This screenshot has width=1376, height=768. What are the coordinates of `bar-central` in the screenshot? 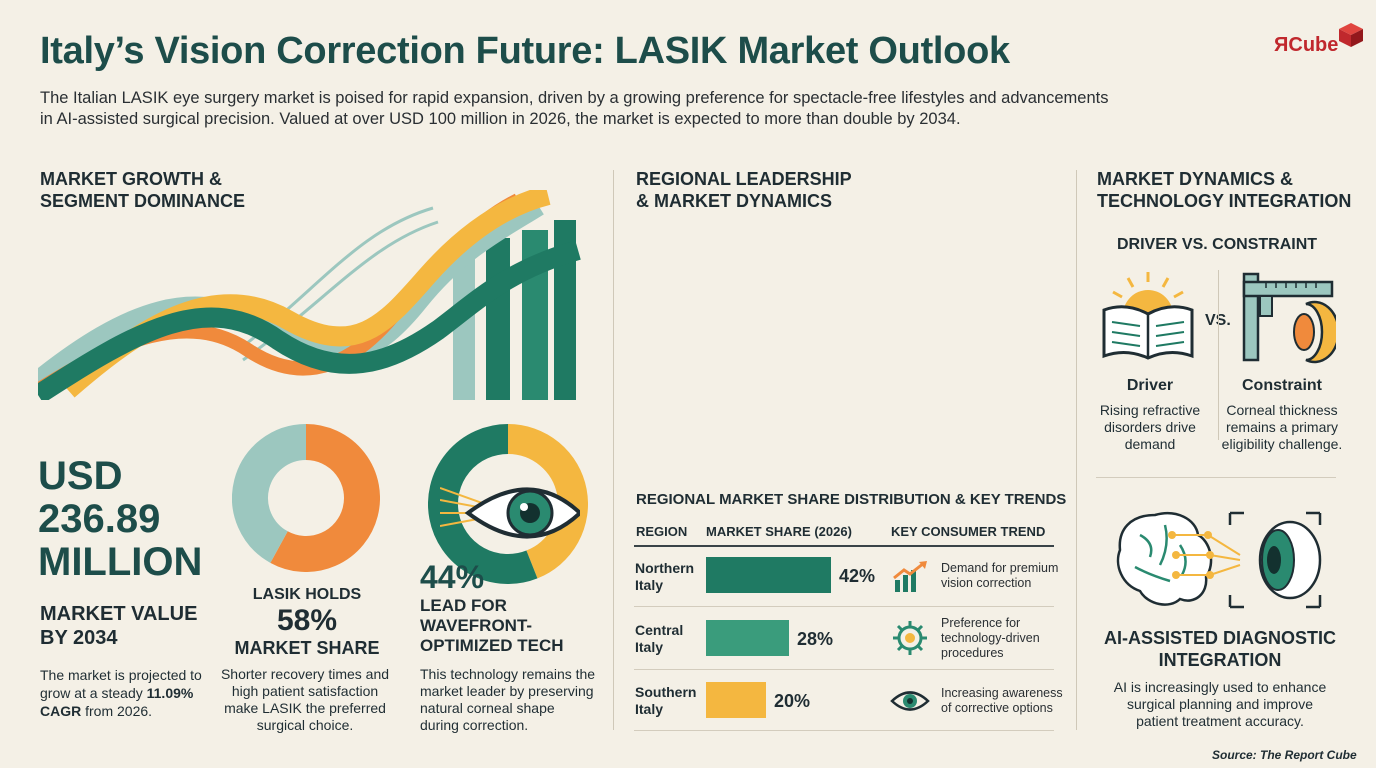 It's located at (747, 638).